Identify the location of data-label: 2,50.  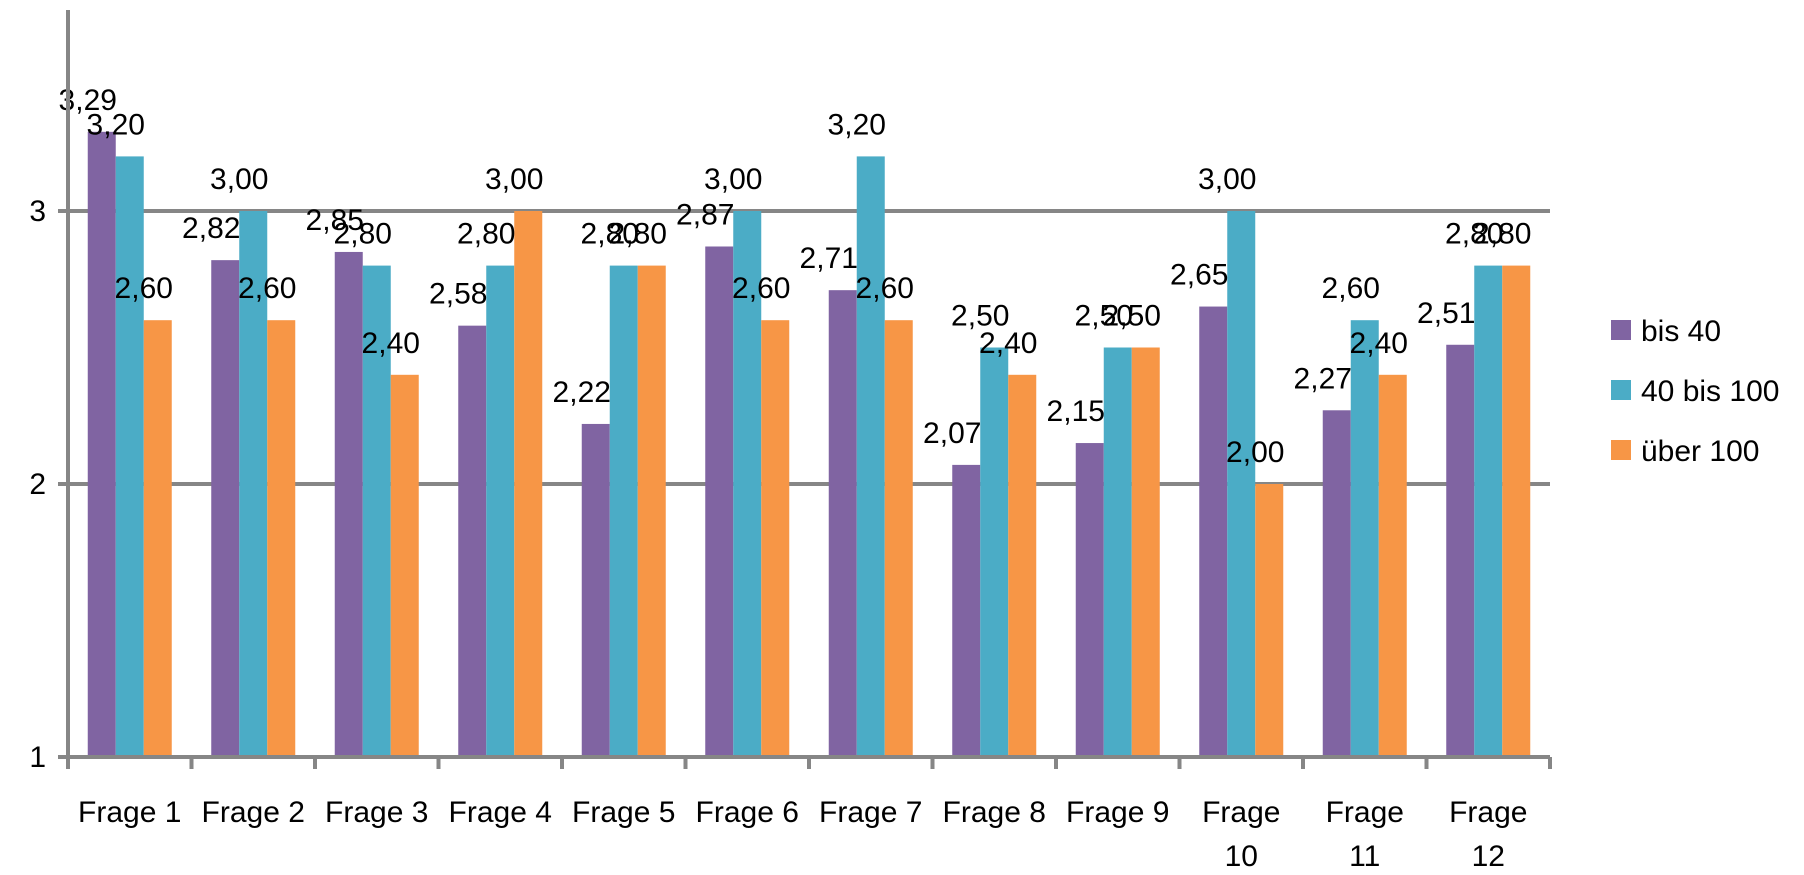
(1132, 316).